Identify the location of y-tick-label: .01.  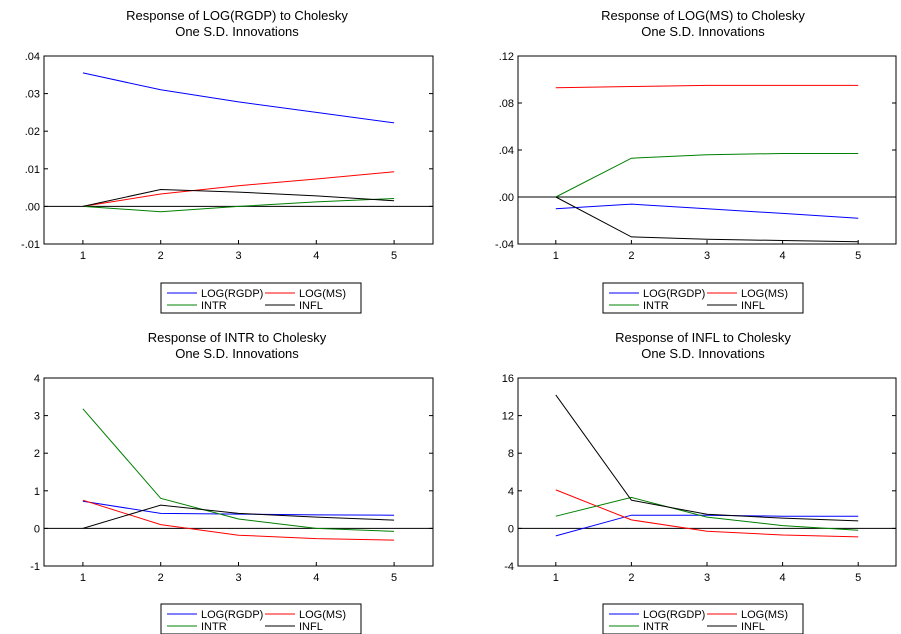
(32, 170).